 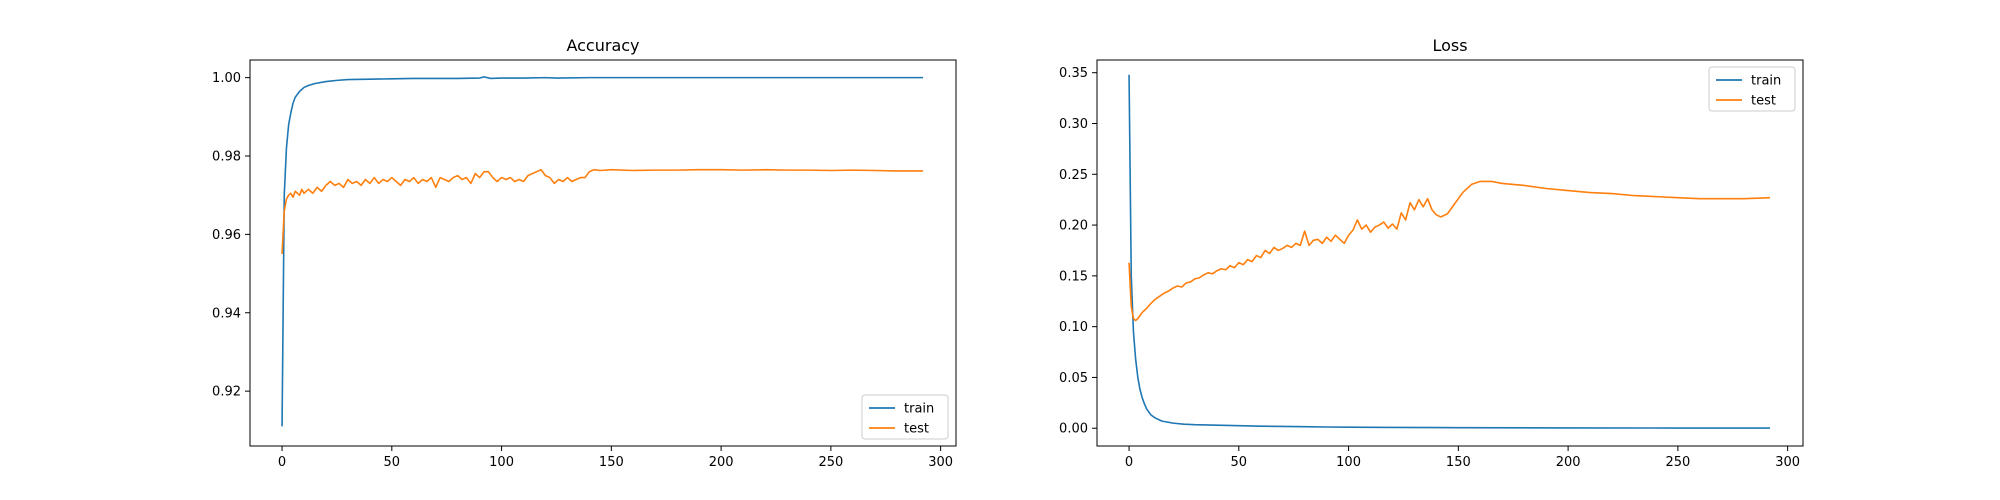 What do you see at coordinates (919, 409) in the screenshot?
I see `accuracy-legend-label-train: train` at bounding box center [919, 409].